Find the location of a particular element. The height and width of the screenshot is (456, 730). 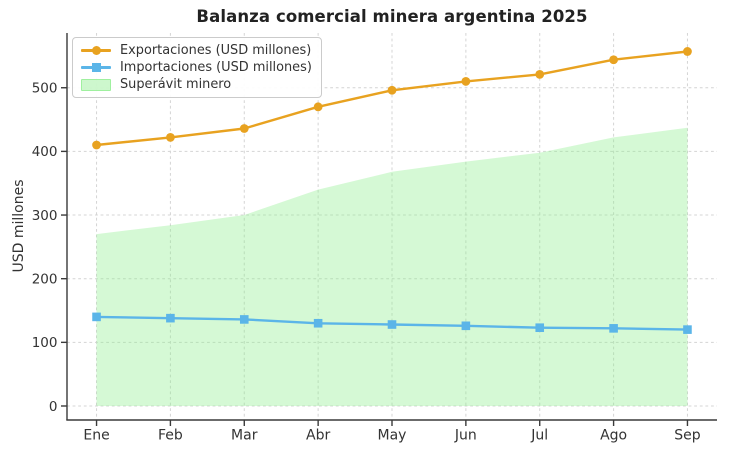

y-axis-label: USD millones is located at coordinates (19, 226).